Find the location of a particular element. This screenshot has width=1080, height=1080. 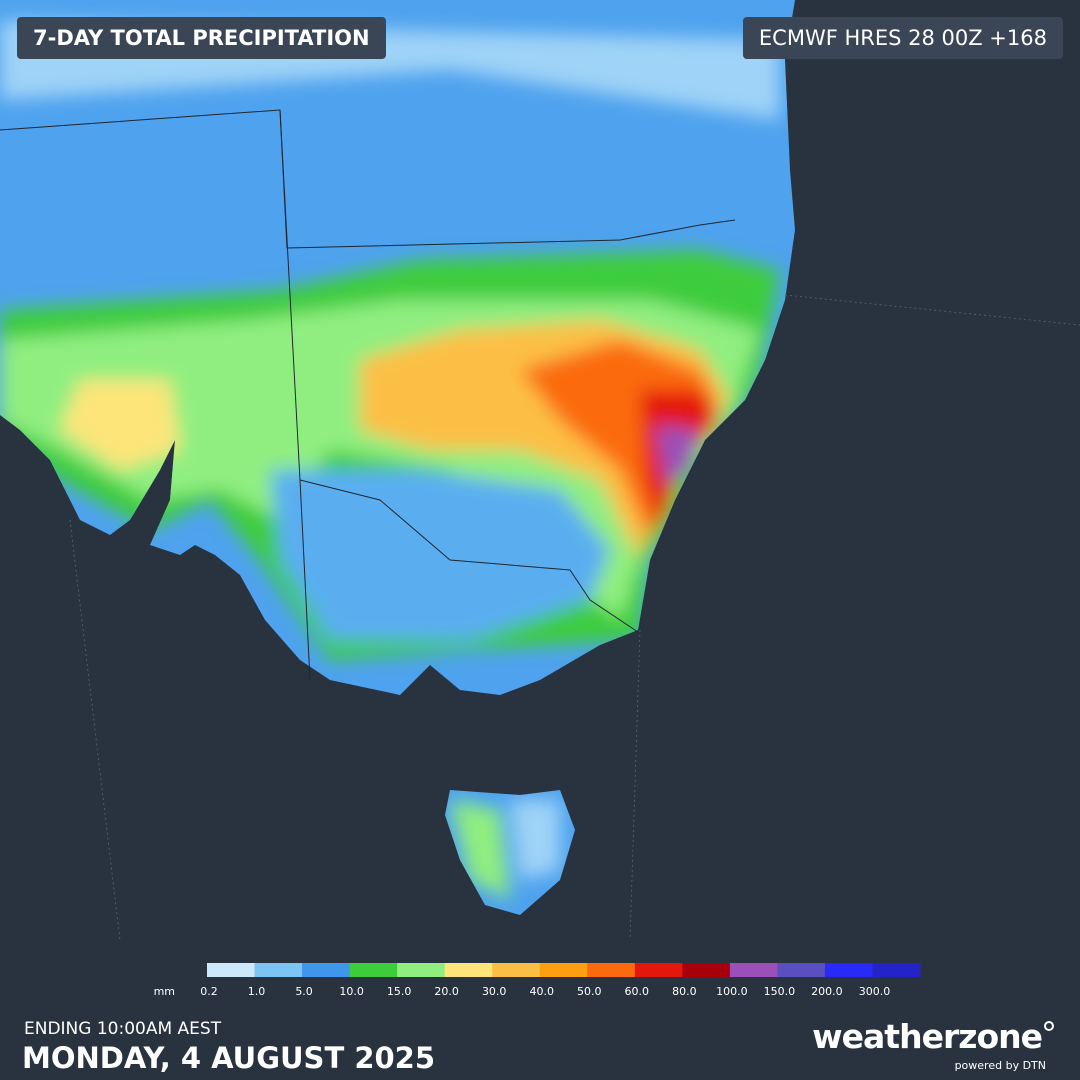

legend-label: 5.0 is located at coordinates (304, 991).